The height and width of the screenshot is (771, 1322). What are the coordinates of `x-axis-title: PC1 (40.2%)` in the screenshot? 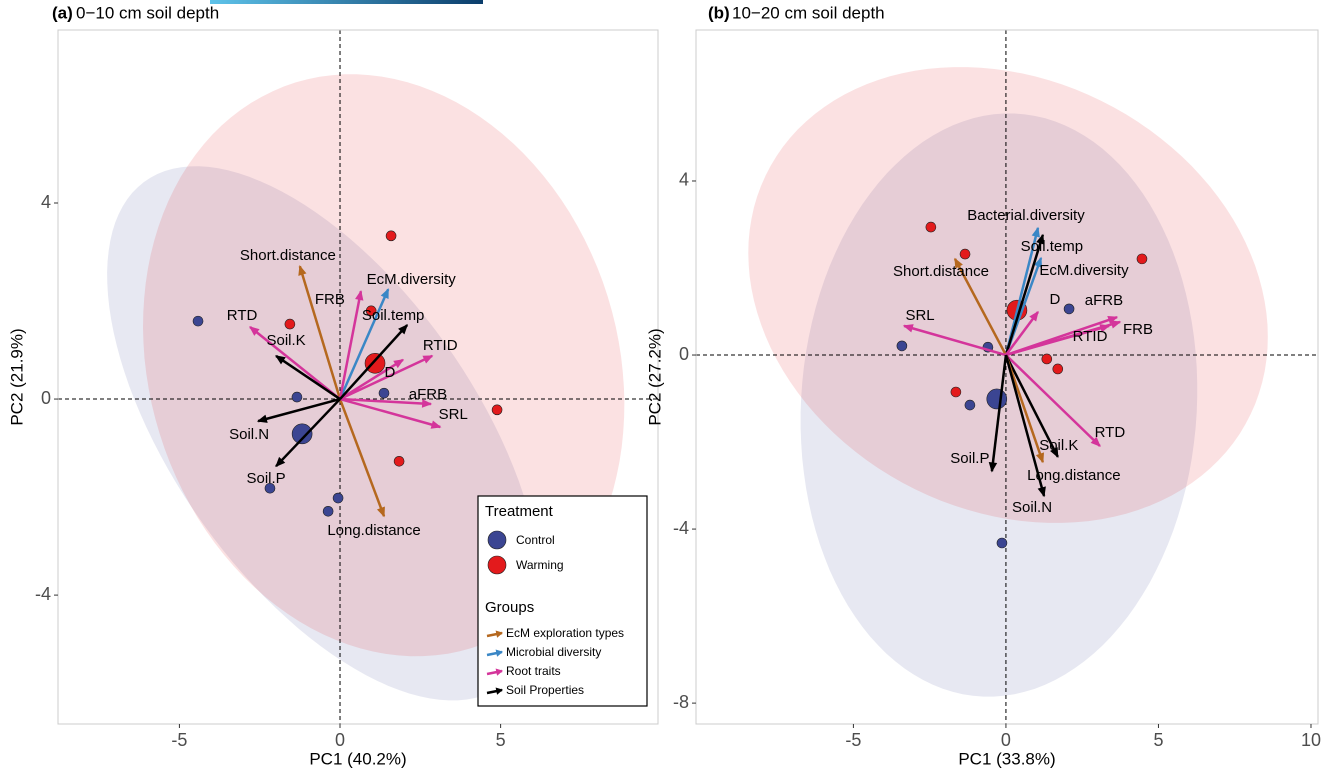 It's located at (357, 758).